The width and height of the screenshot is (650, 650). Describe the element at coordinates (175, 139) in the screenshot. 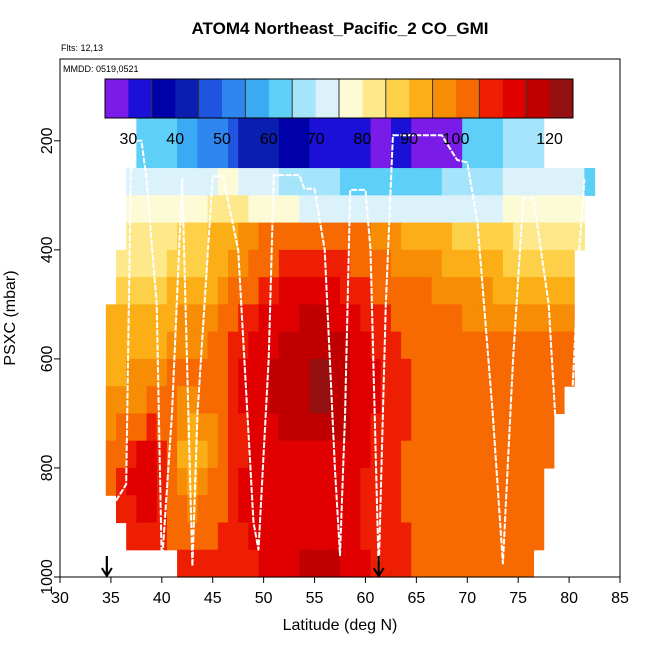

I see `colorbar-tick-label: 40` at that location.